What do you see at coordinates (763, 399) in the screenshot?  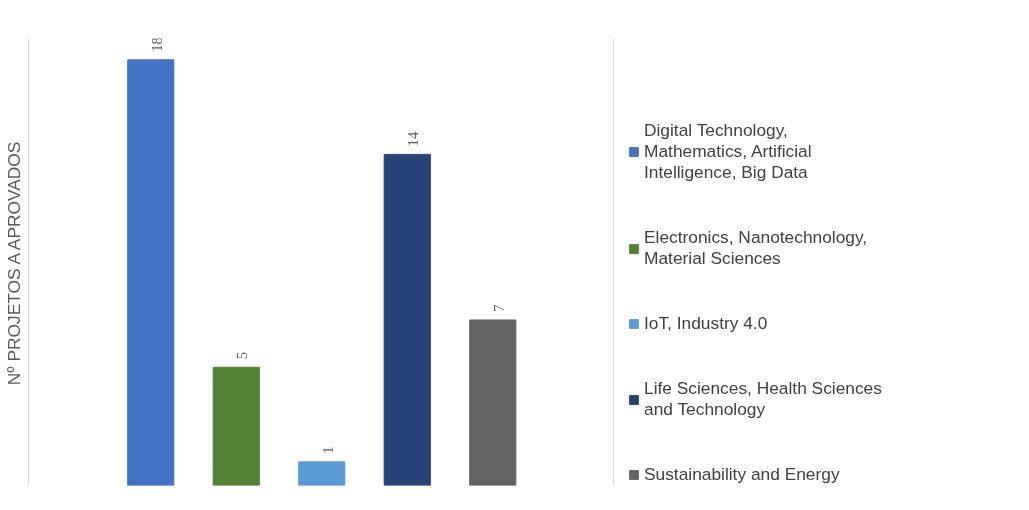 I see `legend-label: Life Sciences, Health Sciences and Technology` at bounding box center [763, 399].